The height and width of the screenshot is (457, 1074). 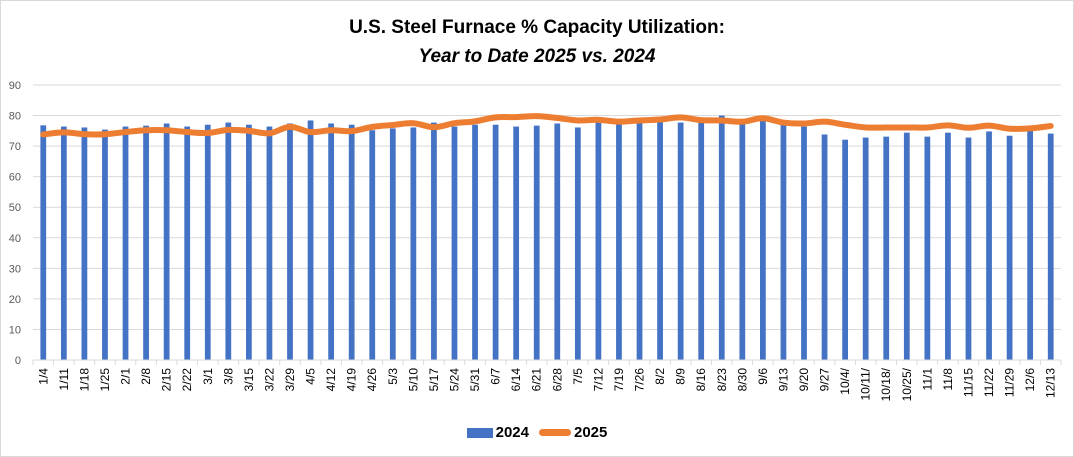 What do you see at coordinates (15, 269) in the screenshot?
I see `y-tick-label: 30` at bounding box center [15, 269].